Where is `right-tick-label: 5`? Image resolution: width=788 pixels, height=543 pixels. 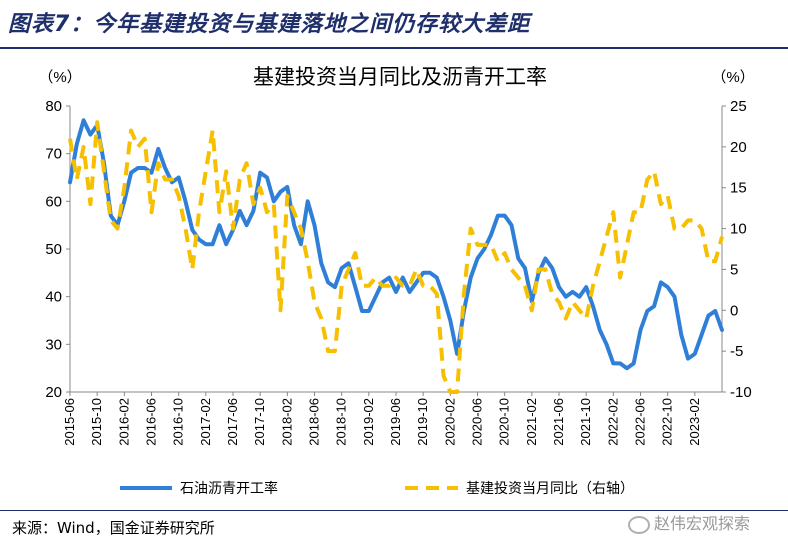 right-tick-label: 5 is located at coordinates (734, 269).